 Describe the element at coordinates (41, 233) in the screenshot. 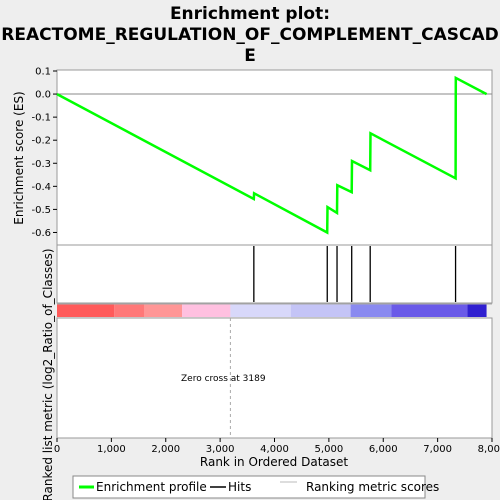

I see `y-tick-label: -0.6` at that location.